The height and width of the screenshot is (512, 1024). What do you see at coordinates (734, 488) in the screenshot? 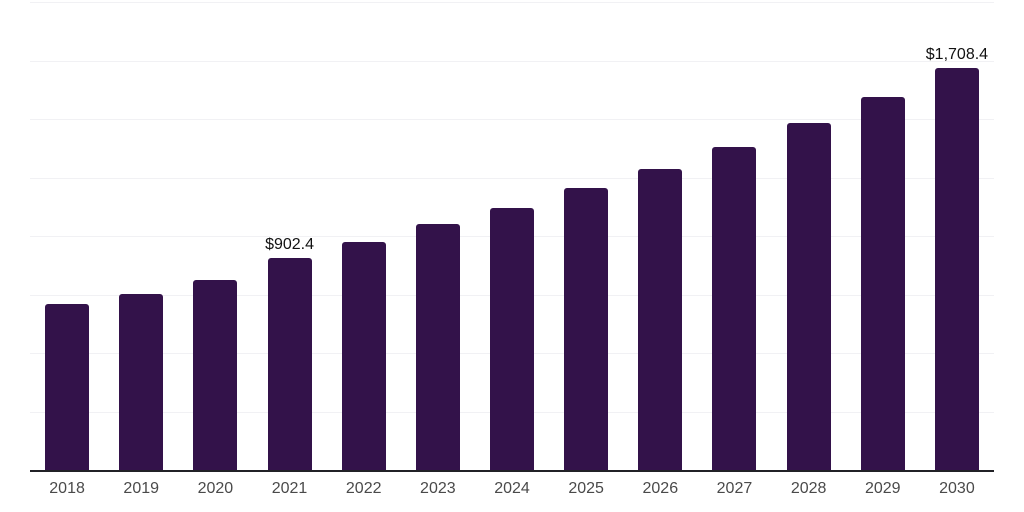
I see `x-tick-2027: 2027` at bounding box center [734, 488].